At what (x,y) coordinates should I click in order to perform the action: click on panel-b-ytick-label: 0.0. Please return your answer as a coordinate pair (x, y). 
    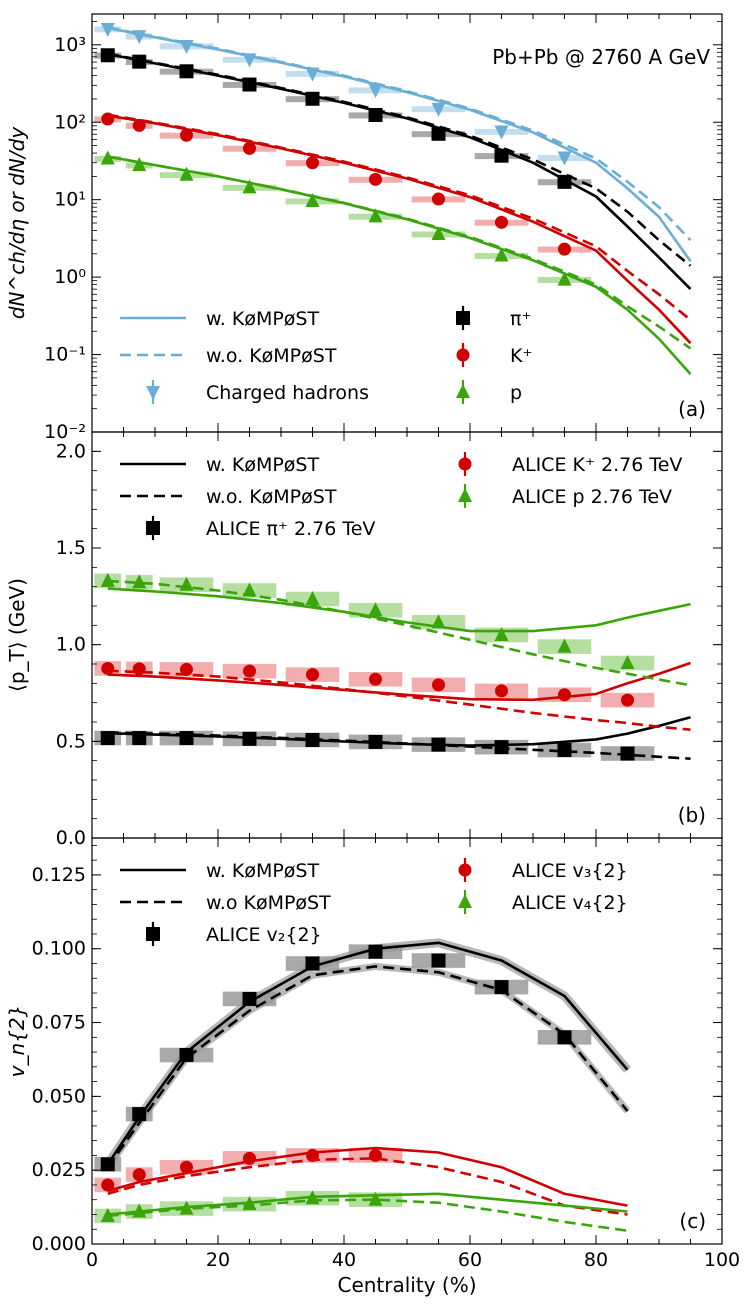
    Looking at the image, I should click on (71, 838).